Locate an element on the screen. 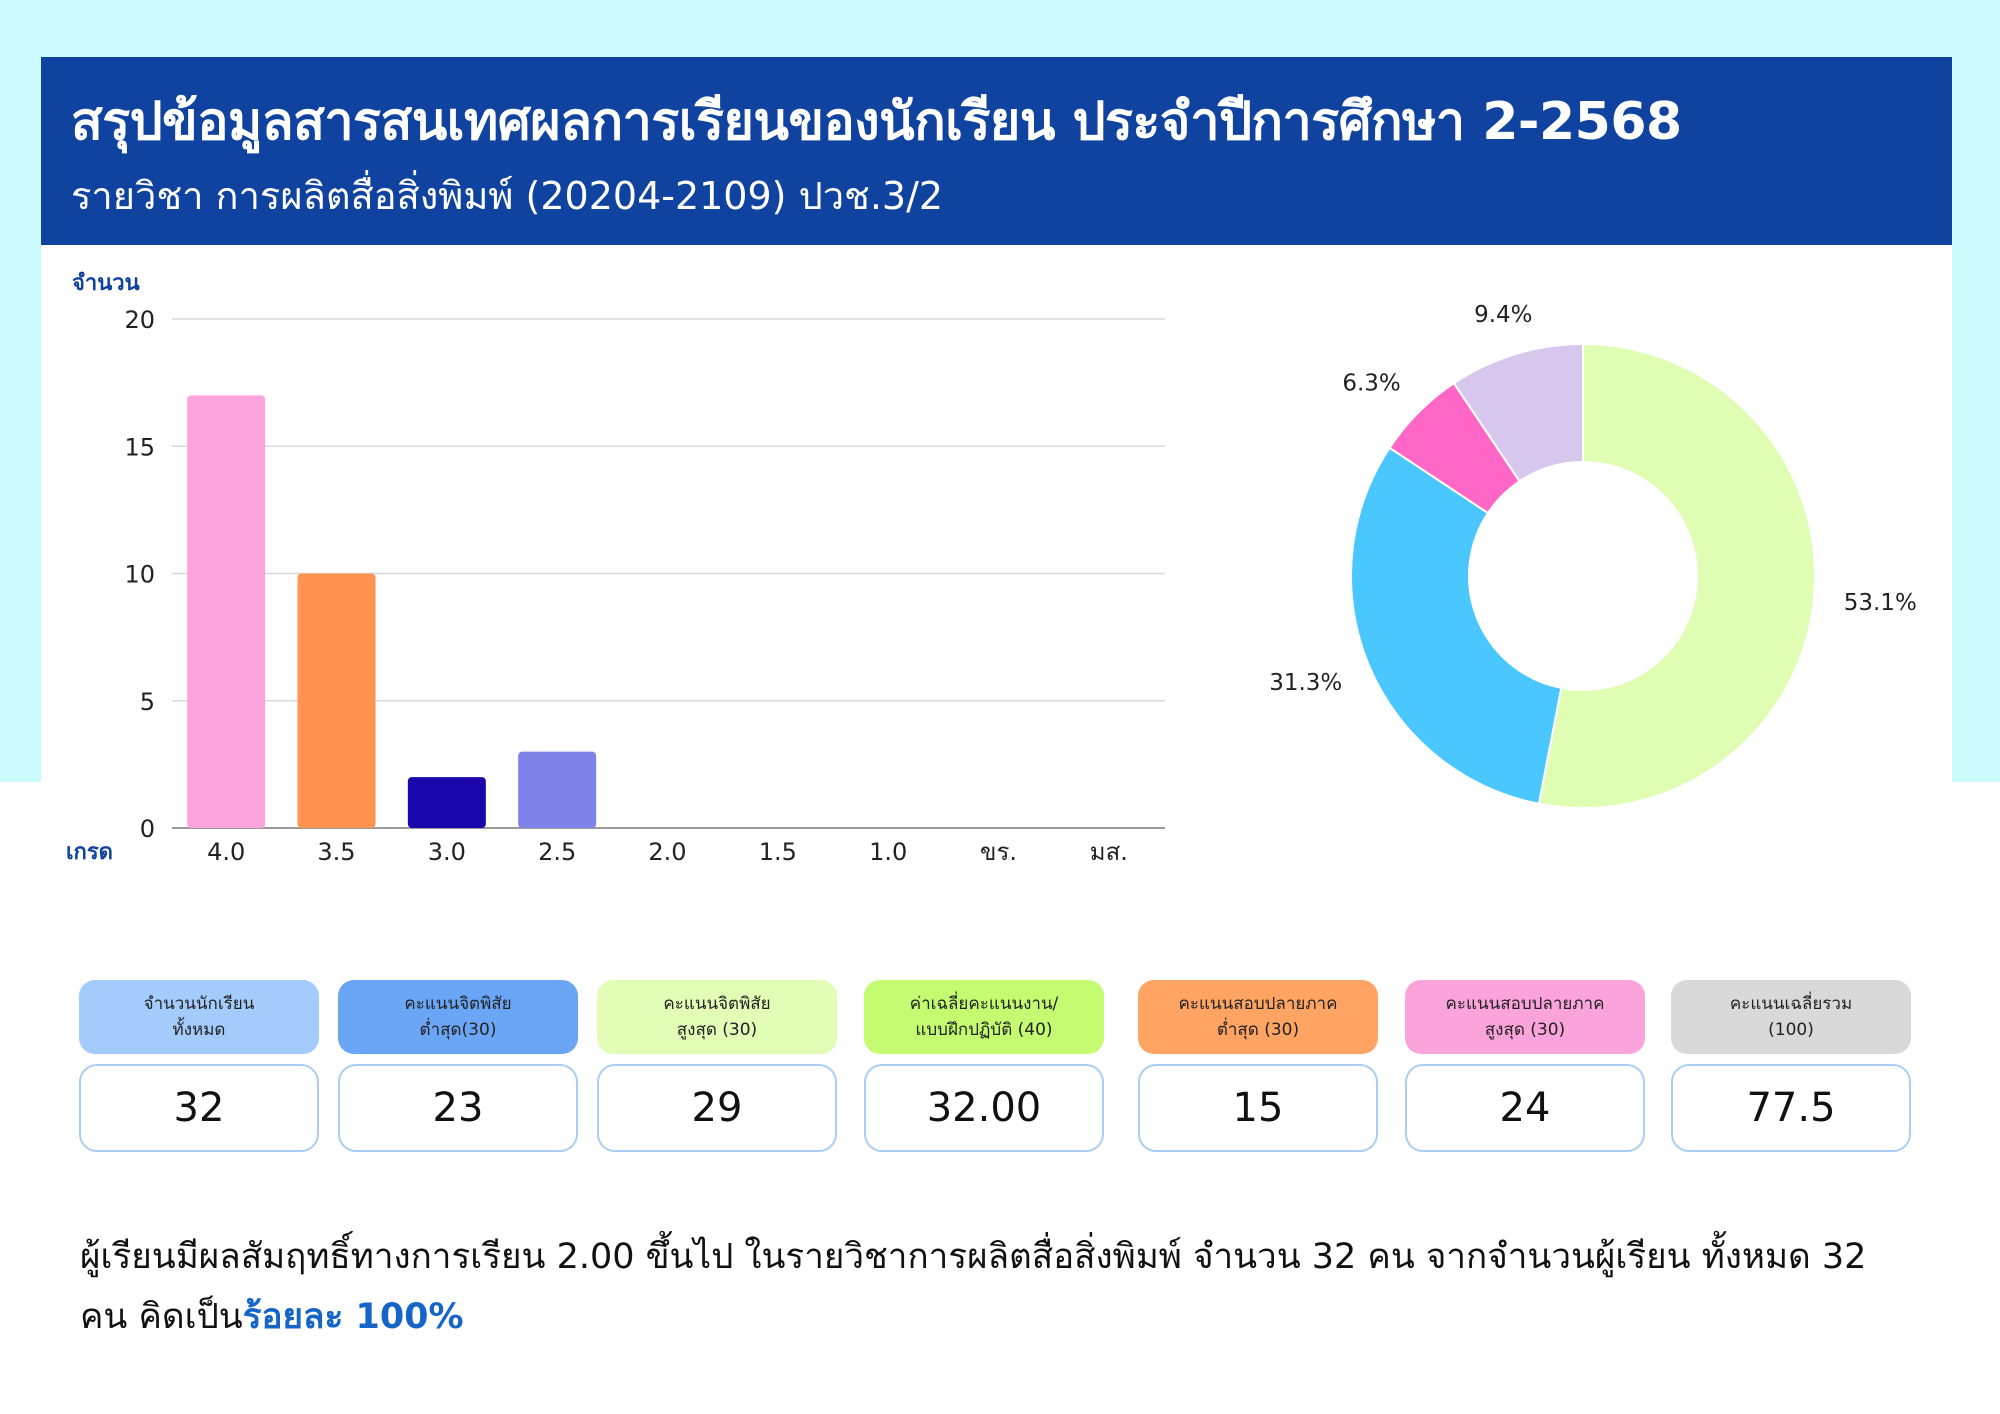 The height and width of the screenshot is (1414, 2000). x-tick-label: 1.5 is located at coordinates (778, 852).